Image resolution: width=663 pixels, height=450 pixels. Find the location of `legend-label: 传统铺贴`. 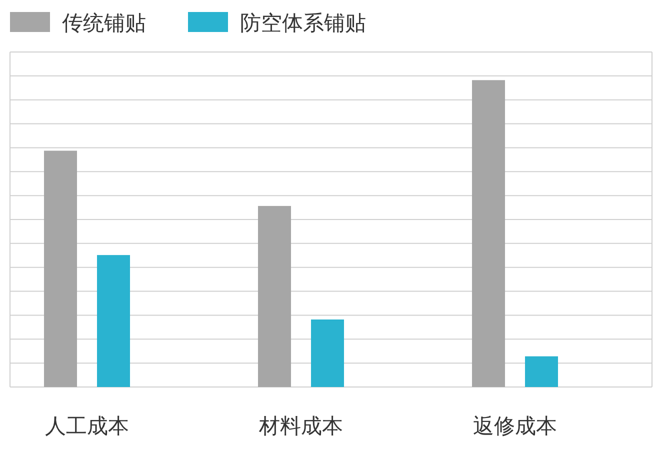

legend-label: 传统铺贴 is located at coordinates (104, 23).